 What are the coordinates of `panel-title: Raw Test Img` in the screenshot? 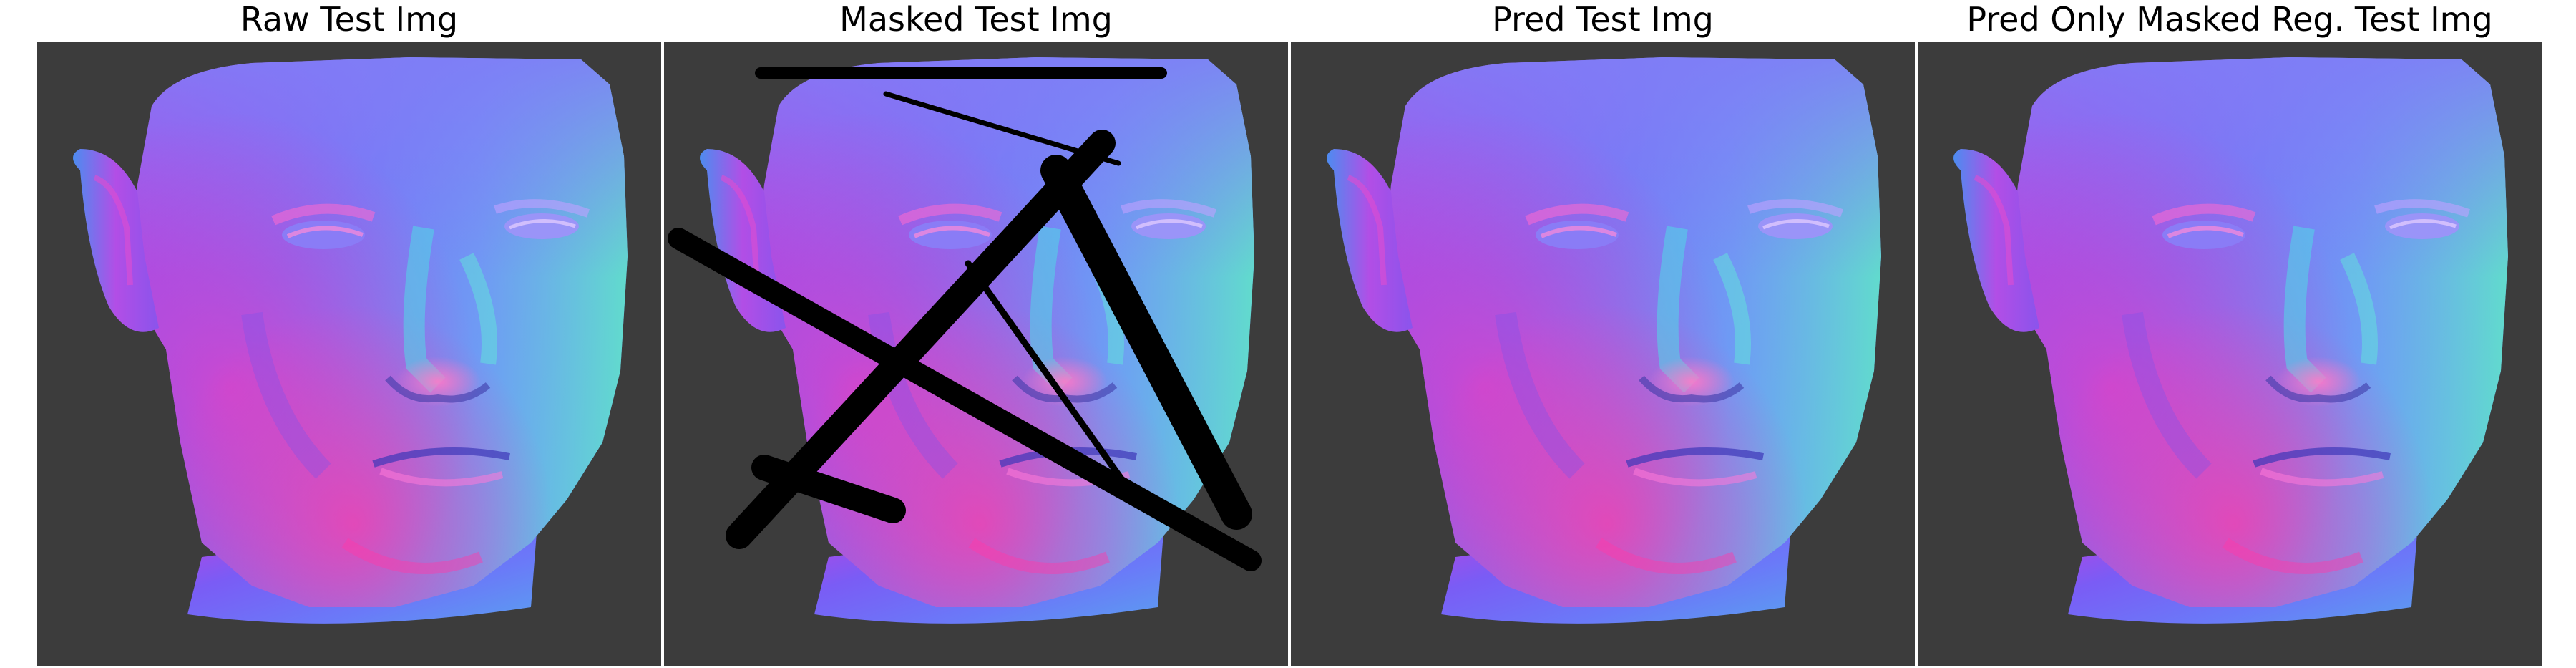 It's located at (349, 19).